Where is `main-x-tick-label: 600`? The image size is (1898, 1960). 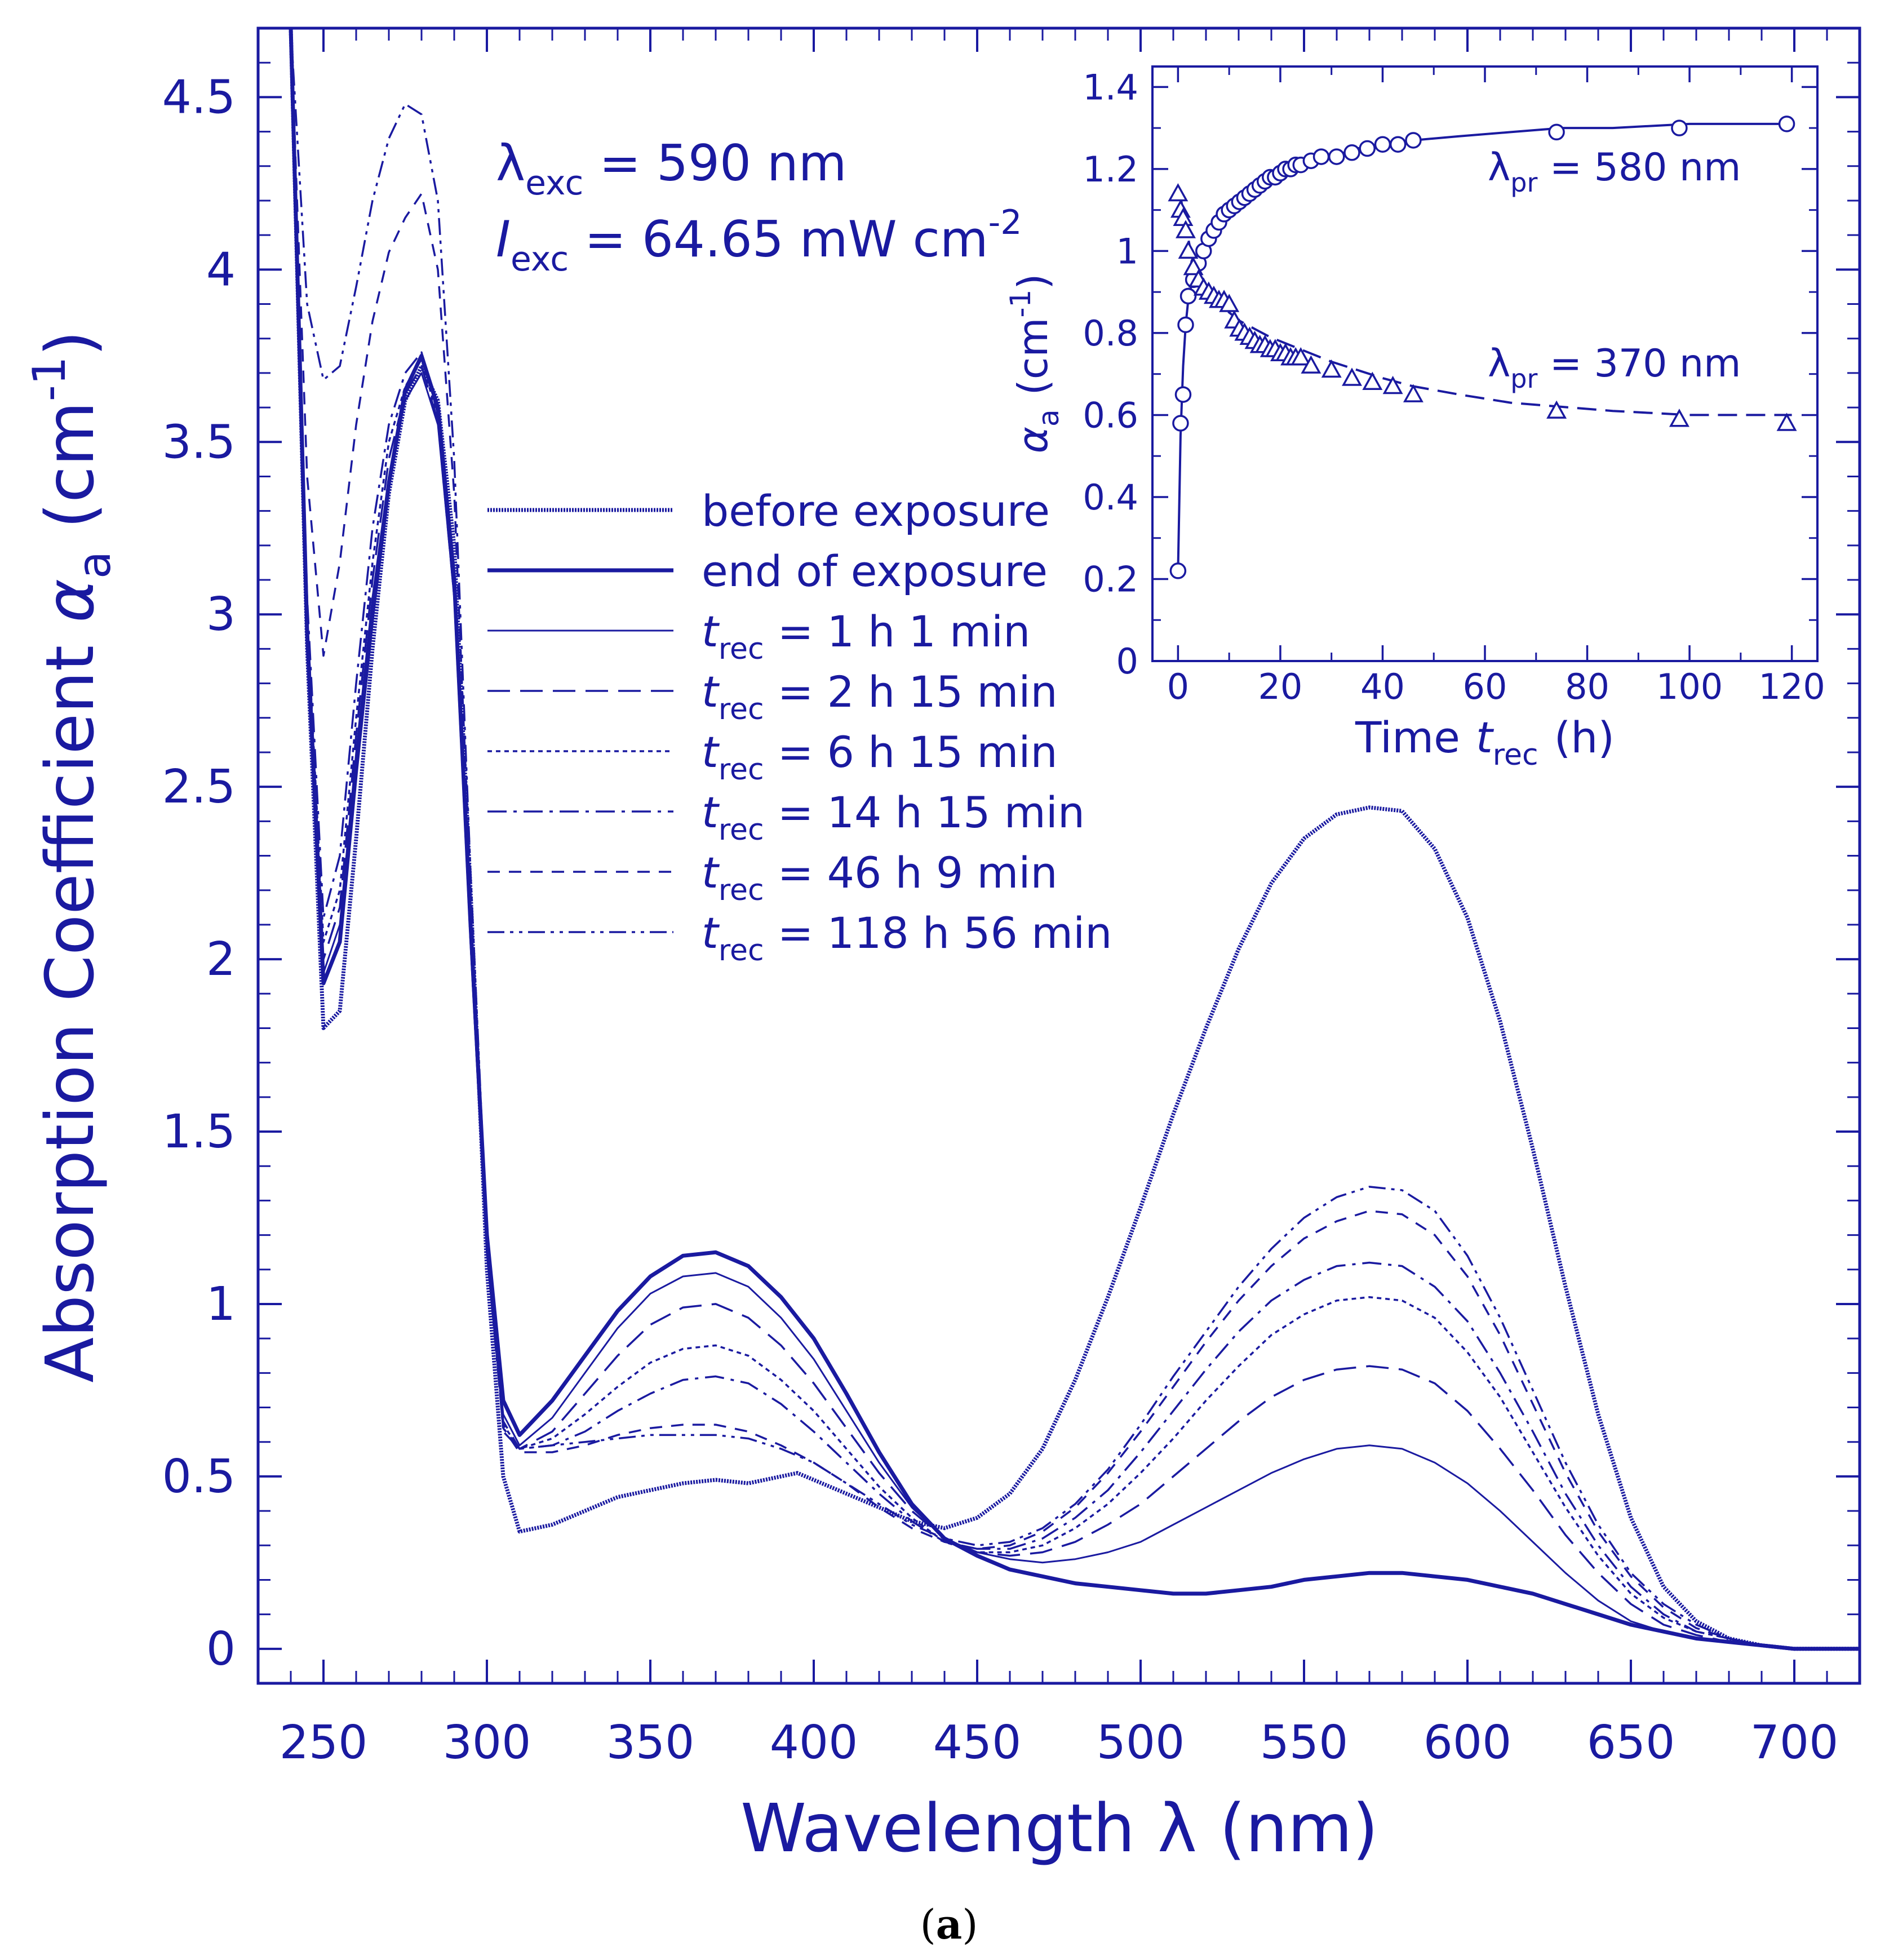
main-x-tick-label: 600 is located at coordinates (1468, 1743).